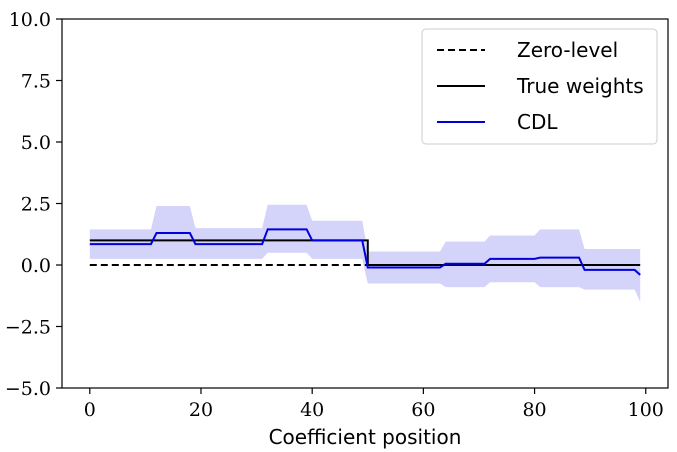  What do you see at coordinates (534, 410) in the screenshot?
I see `x-tick-label: 80` at bounding box center [534, 410].